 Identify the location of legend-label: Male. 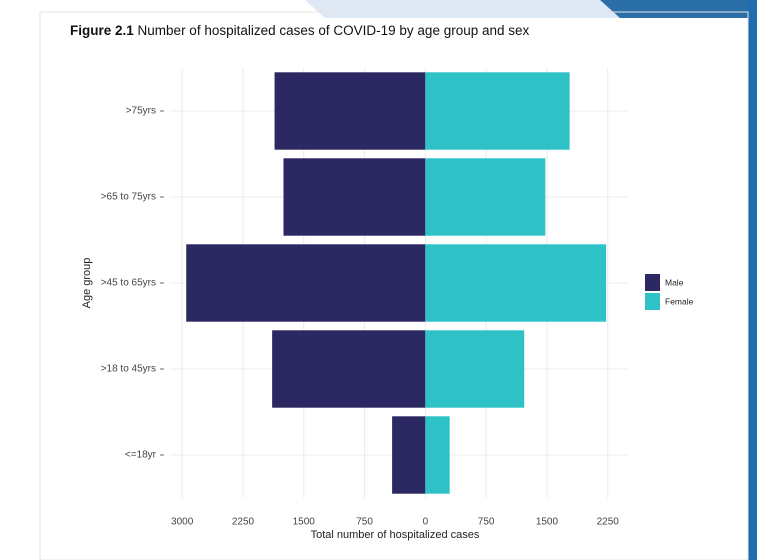
(674, 282).